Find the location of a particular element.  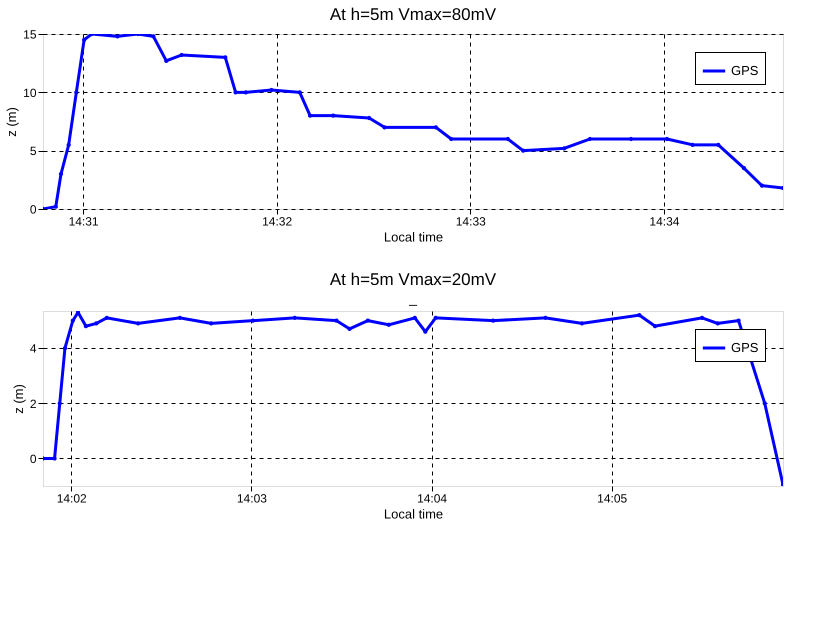

x-tick-label: 14:04 is located at coordinates (432, 499).